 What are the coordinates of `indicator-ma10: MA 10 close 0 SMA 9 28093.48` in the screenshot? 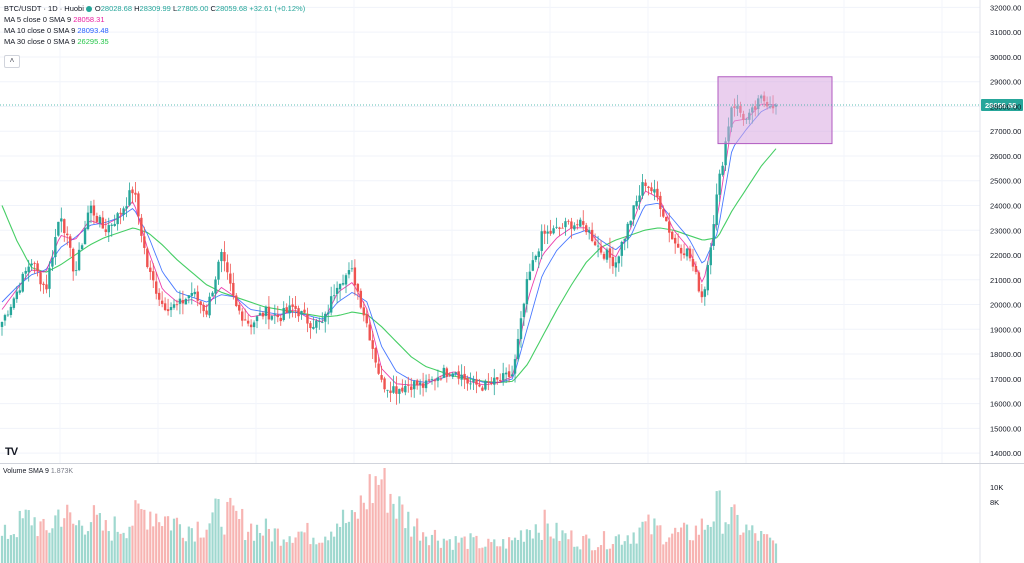 It's located at (154, 30).